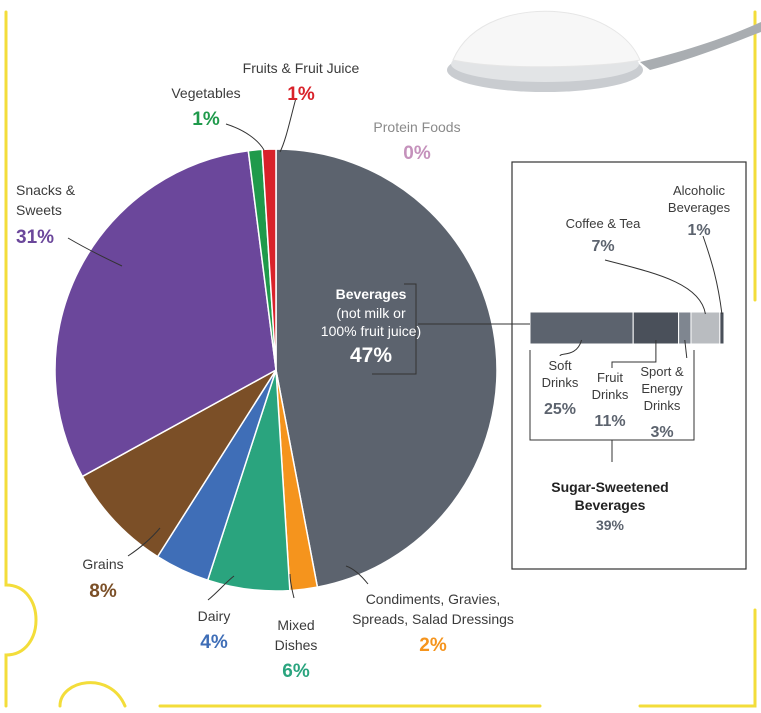  I want to click on pie-slice-grains, so click(179, 463).